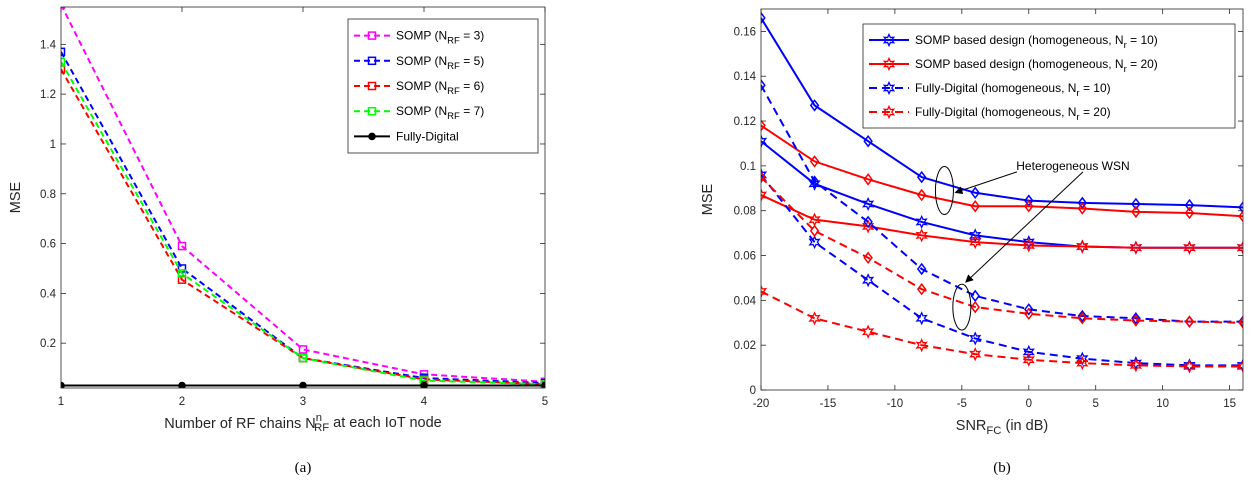 This screenshot has height=485, width=1252. What do you see at coordinates (182, 402) in the screenshot?
I see `x-tick-label: 2` at bounding box center [182, 402].